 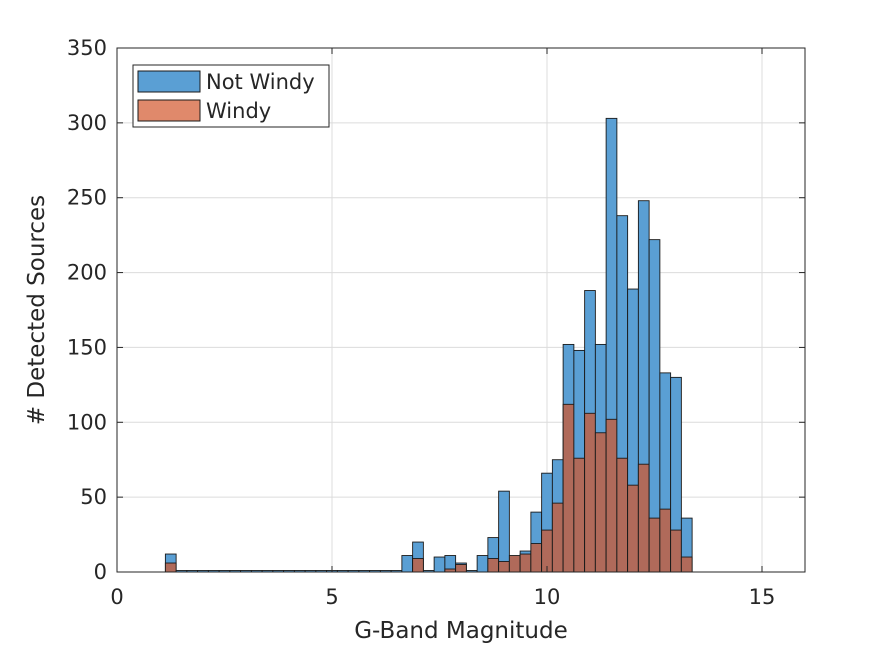 I want to click on y-tick-label: 300, so click(x=87, y=123).